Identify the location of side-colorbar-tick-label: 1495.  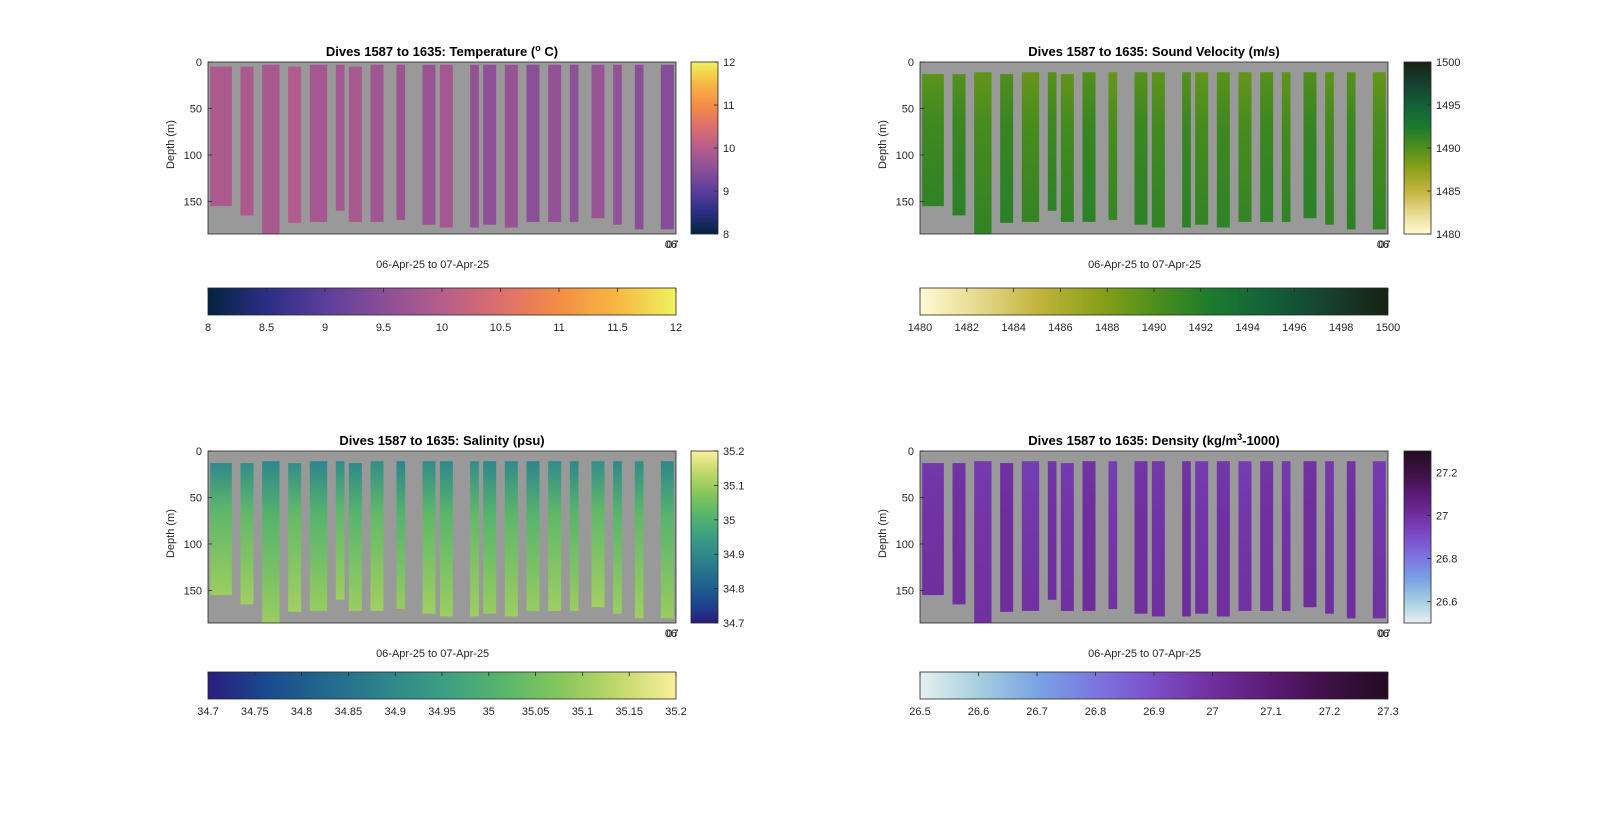
(1448, 106).